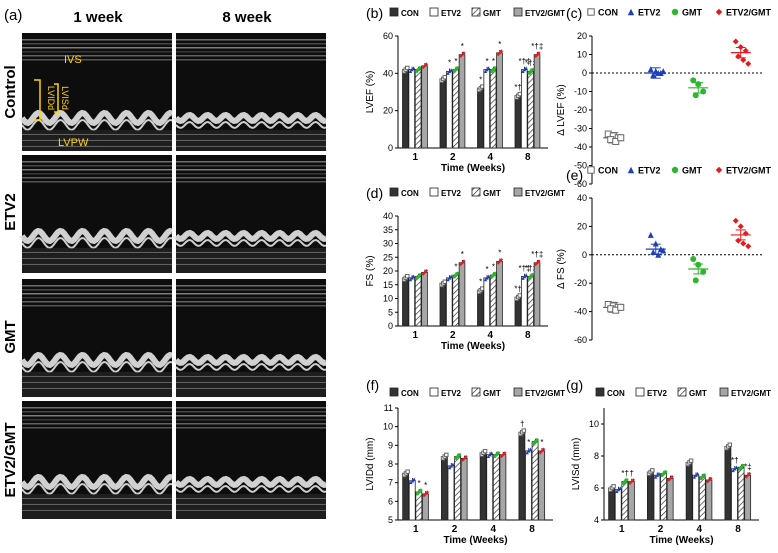 The width and height of the screenshot is (778, 553). I want to click on chart-g-significance-mark: †, so click(631, 473).